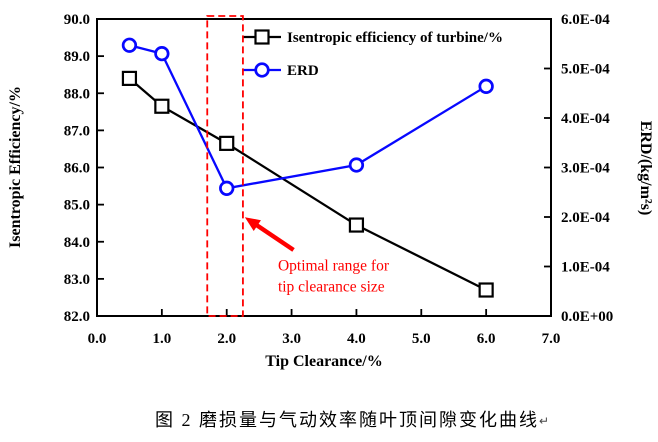 The width and height of the screenshot is (658, 442). What do you see at coordinates (373, 54) in the screenshot?
I see `legend: Isentropic efficiency of turbine/% ERD` at bounding box center [373, 54].